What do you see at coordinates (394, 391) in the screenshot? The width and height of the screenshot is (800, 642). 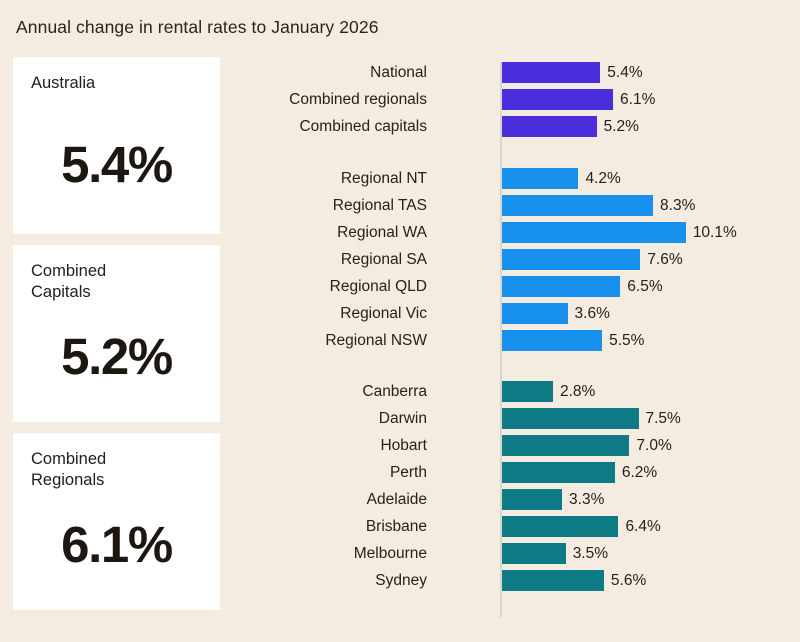 I see `bar-category-label: Canberra` at bounding box center [394, 391].